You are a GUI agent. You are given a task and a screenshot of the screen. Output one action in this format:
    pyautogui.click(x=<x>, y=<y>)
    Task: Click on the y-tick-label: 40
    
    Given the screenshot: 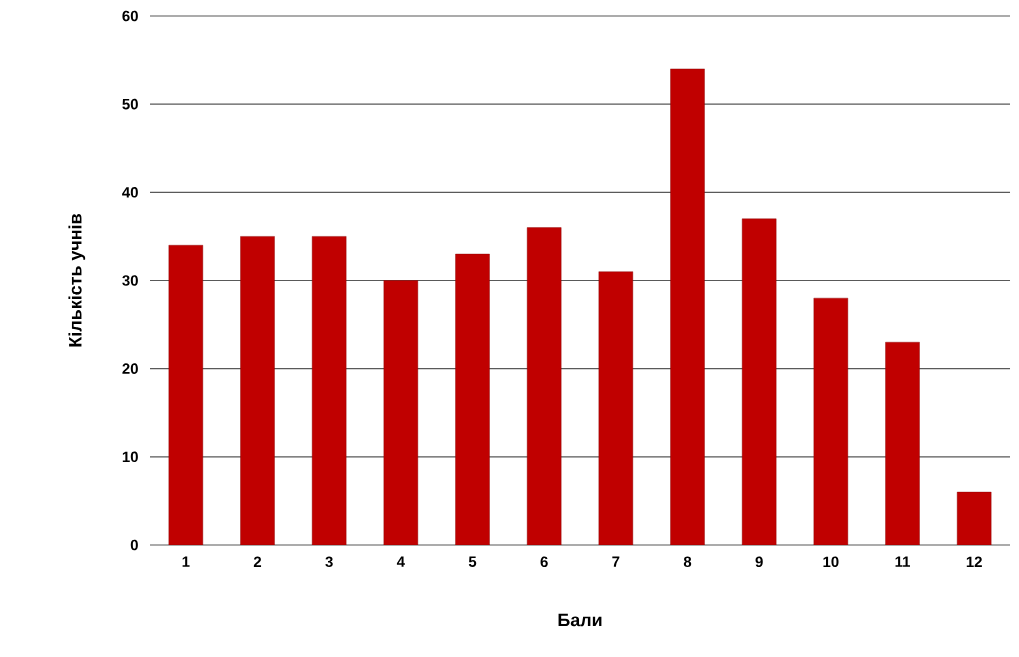 What is the action you would take?
    pyautogui.click(x=130, y=192)
    